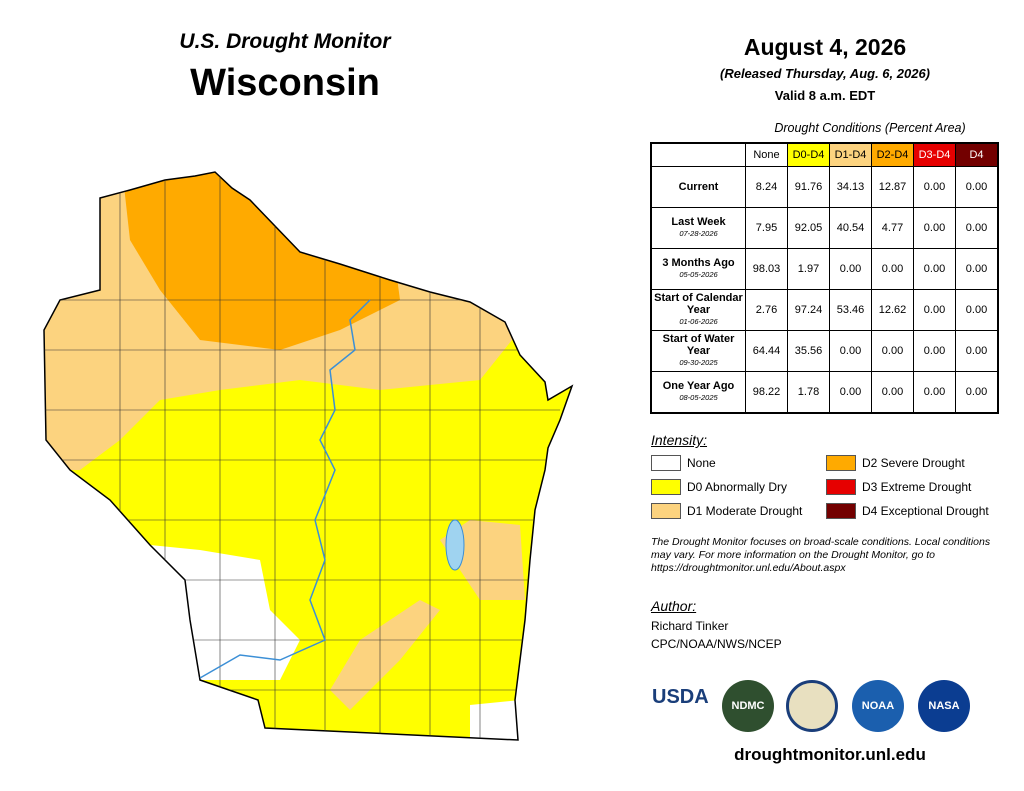 Image resolution: width=1024 pixels, height=791 pixels. Describe the element at coordinates (455, 545) in the screenshot. I see `lake` at that location.